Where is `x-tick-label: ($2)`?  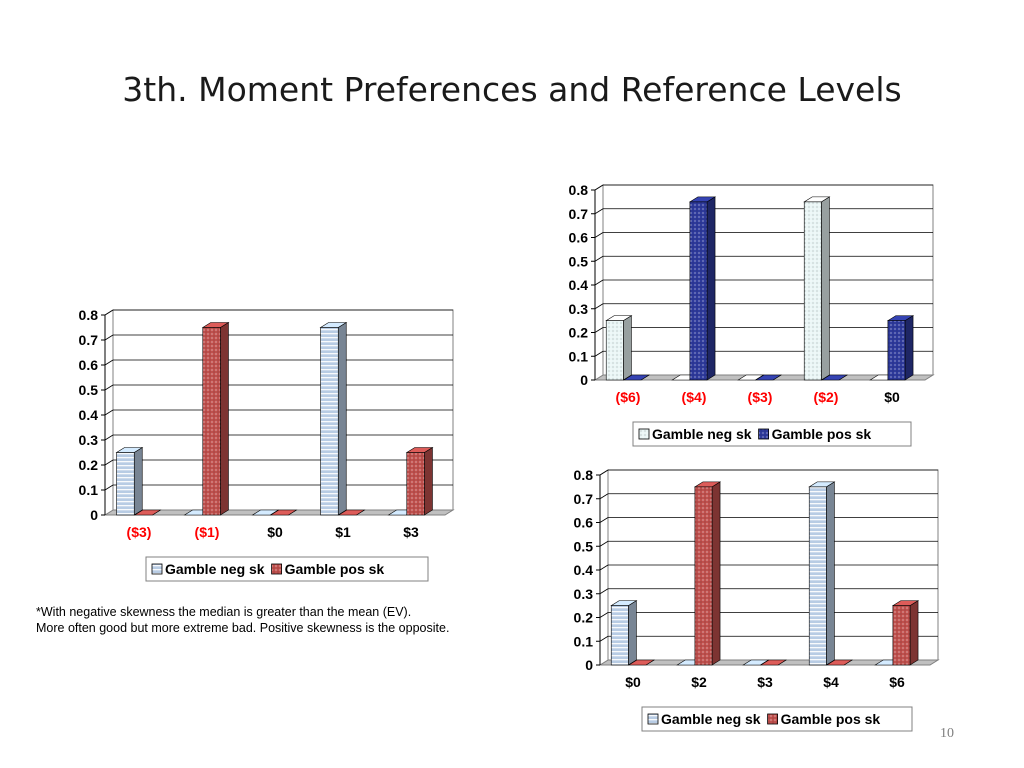
x-tick-label: ($2) is located at coordinates (826, 397).